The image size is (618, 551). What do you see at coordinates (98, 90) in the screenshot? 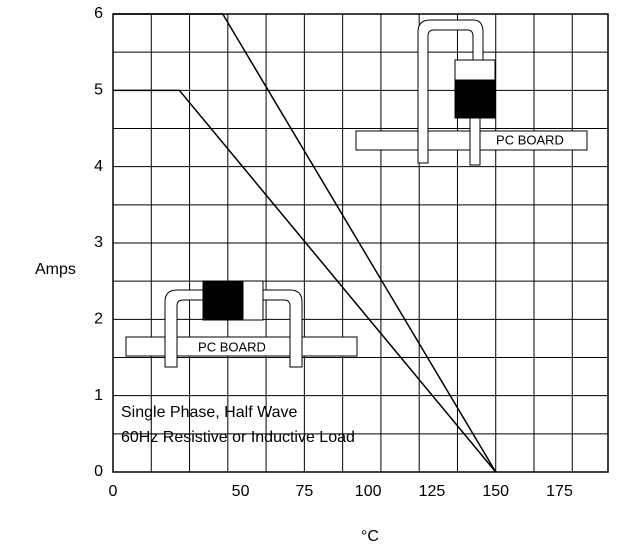
I see `y-tick-label: 5` at bounding box center [98, 90].